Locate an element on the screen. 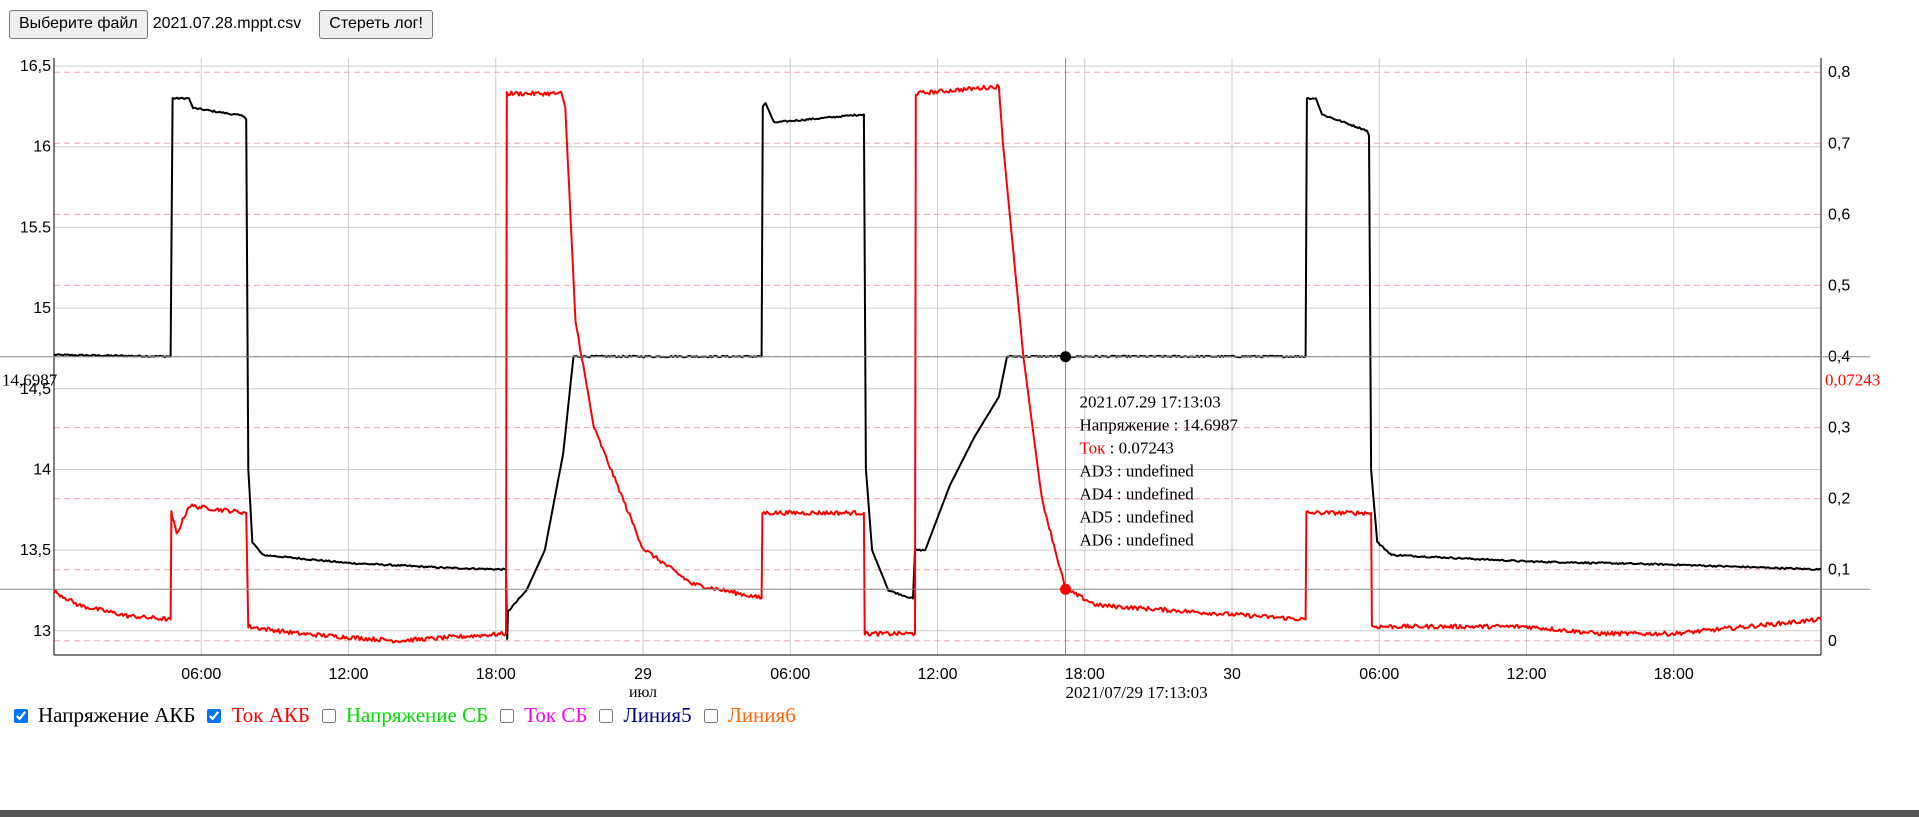 The height and width of the screenshot is (817, 1919). bottom-bar is located at coordinates (959, 813).